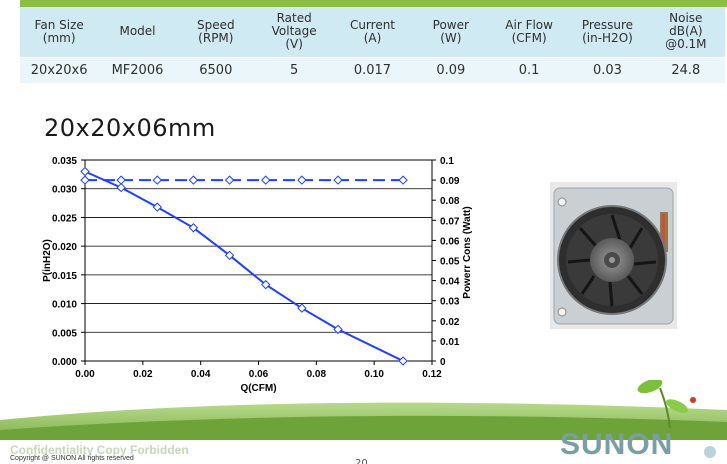 Image resolution: width=727 pixels, height=464 pixels. I want to click on y2-tick-label: 0.06, so click(450, 241).